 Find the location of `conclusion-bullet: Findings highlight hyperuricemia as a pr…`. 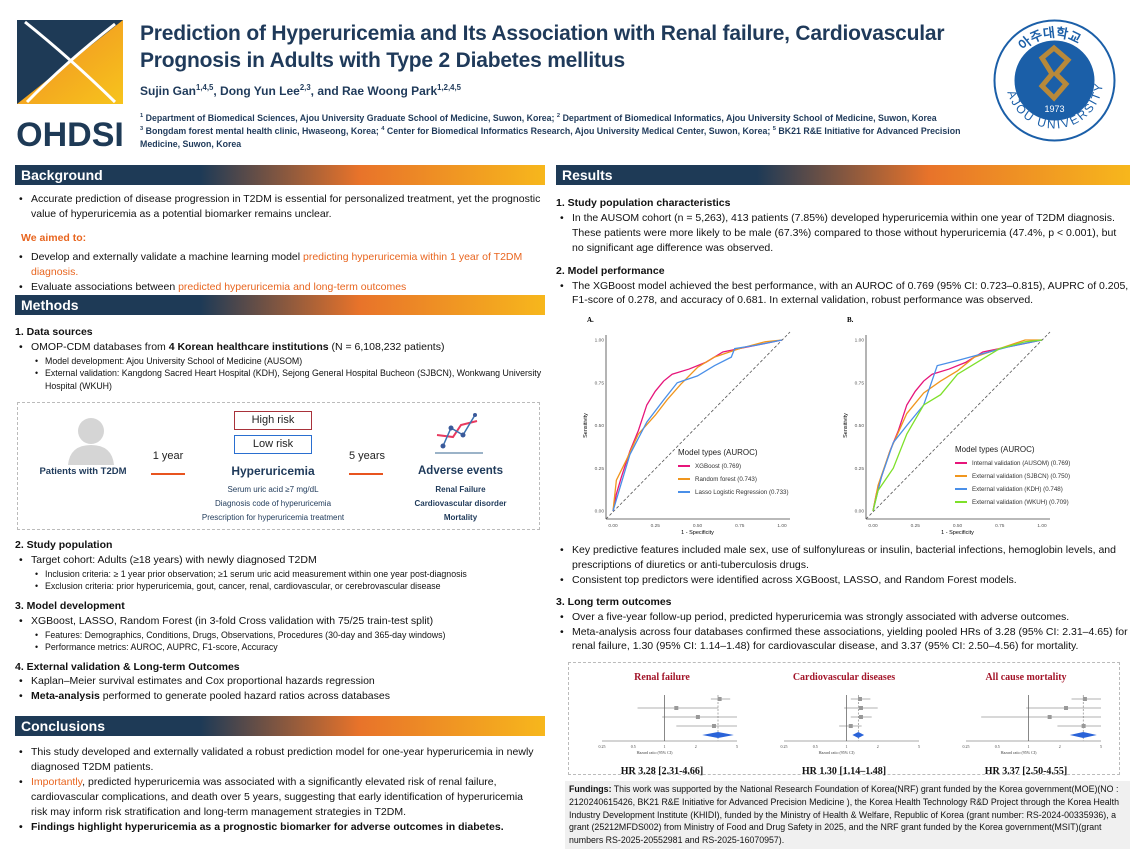

conclusion-bullet: Findings highlight hyperuricemia as a pr… is located at coordinates (277, 827).